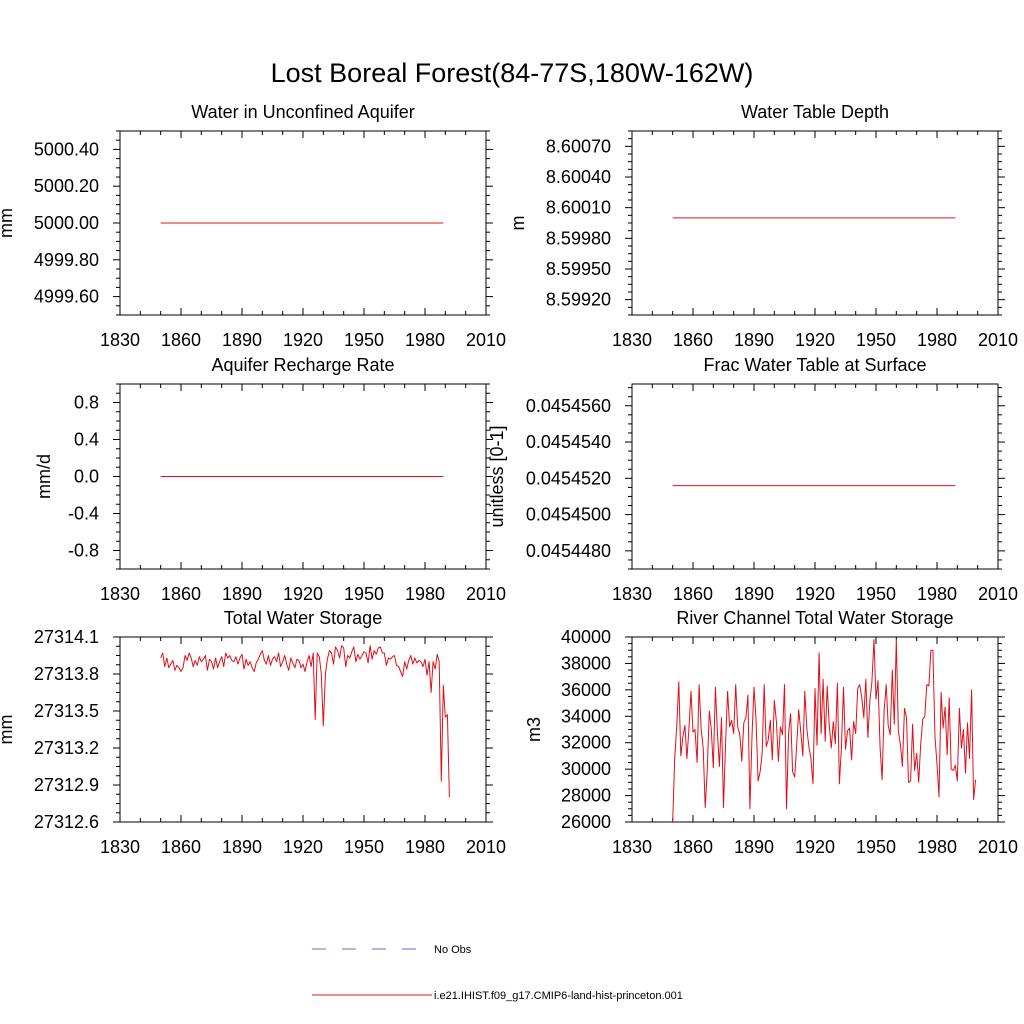  I want to click on y-tick-label: 27313.2, so click(66, 748).